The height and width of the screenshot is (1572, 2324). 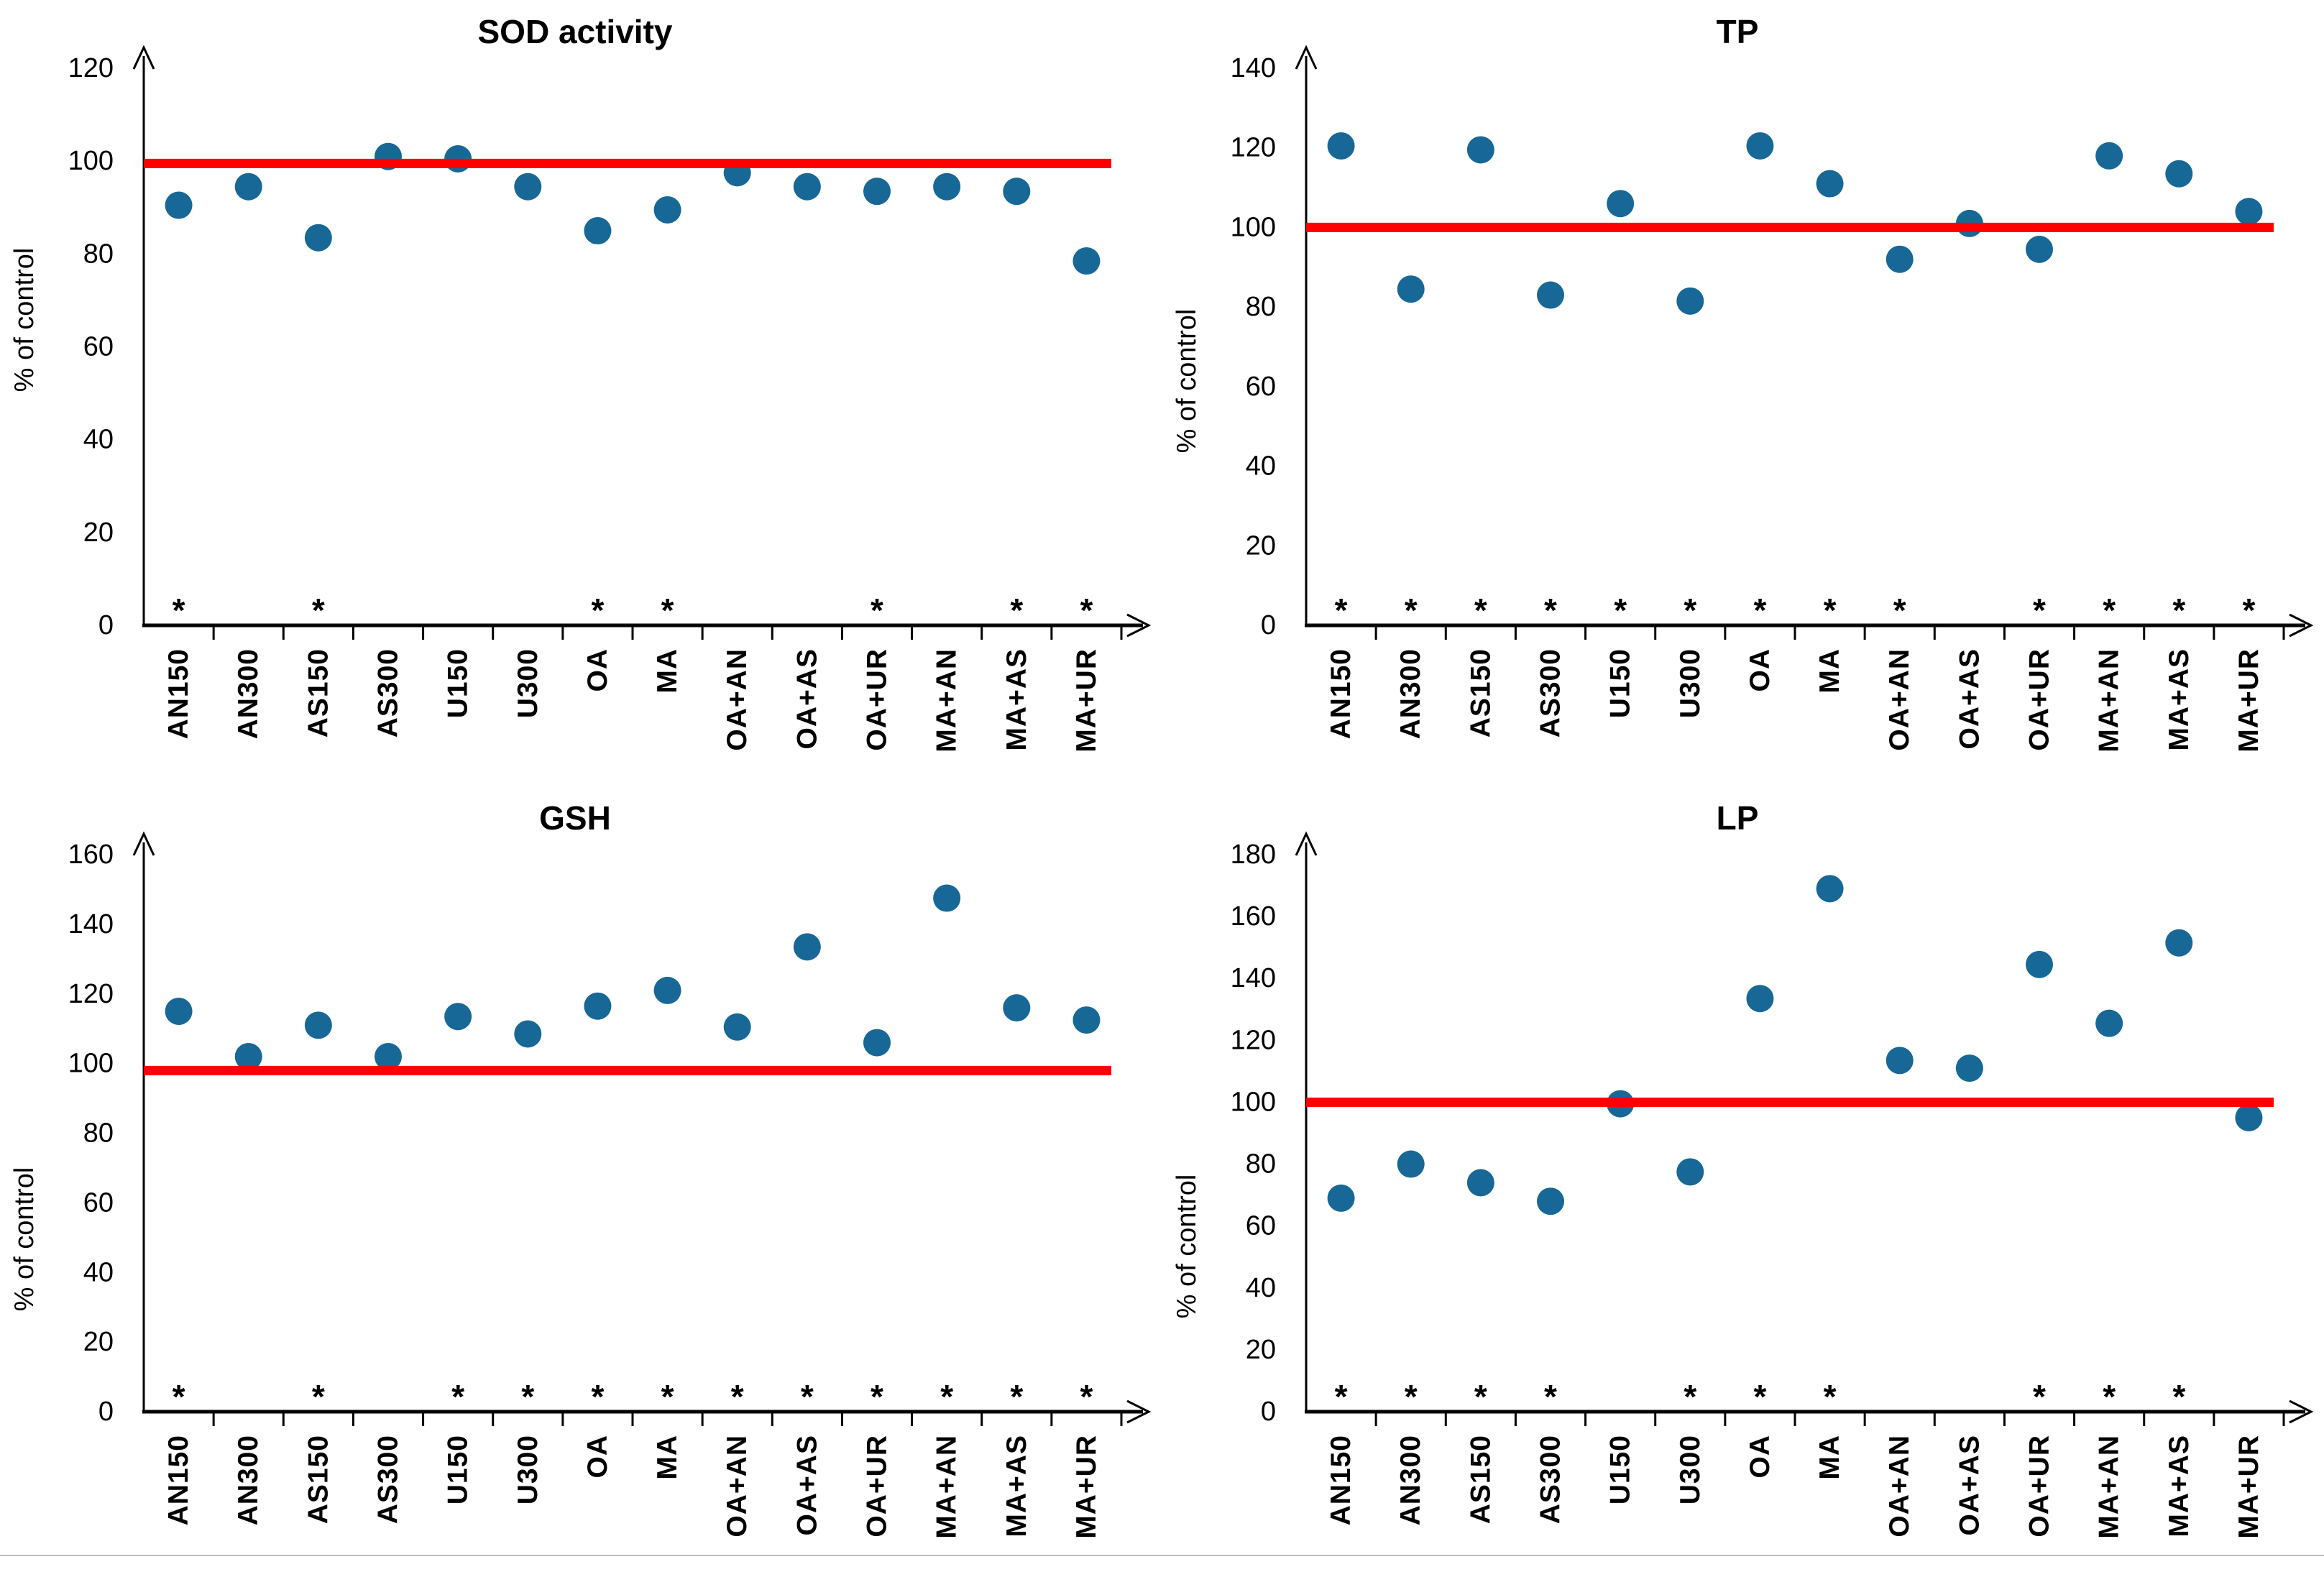 I want to click on data-point-AS300, so click(x=1550, y=1201).